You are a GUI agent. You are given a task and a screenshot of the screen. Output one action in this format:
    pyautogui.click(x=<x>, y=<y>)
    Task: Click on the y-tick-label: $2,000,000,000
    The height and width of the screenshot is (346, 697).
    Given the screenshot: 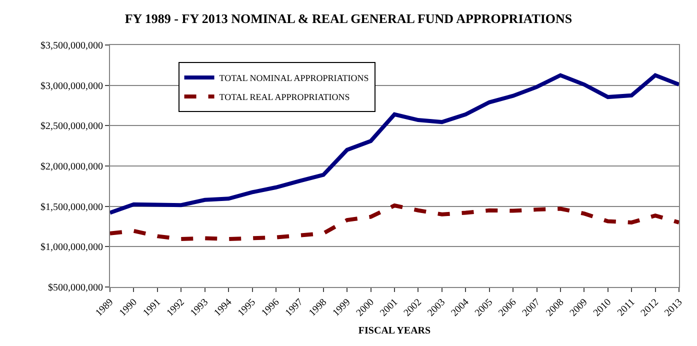 What is the action you would take?
    pyautogui.click(x=71, y=167)
    